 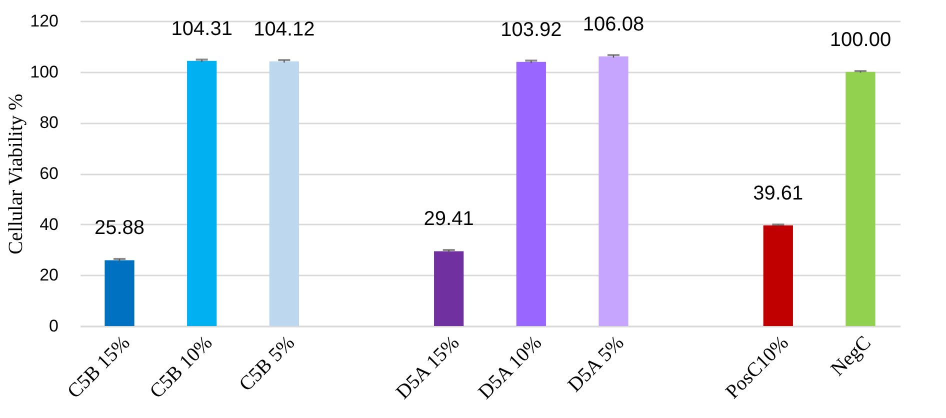 I want to click on data-label: 104.12, so click(x=284, y=29).